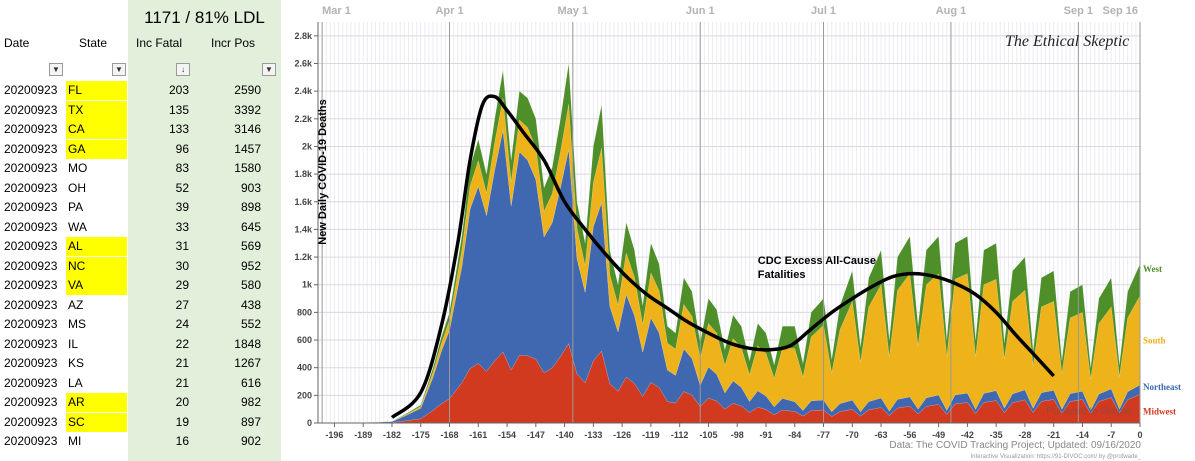 This screenshot has width=1195, height=461. Describe the element at coordinates (478, 435) in the screenshot. I see `x-tick-label: -161` at that location.